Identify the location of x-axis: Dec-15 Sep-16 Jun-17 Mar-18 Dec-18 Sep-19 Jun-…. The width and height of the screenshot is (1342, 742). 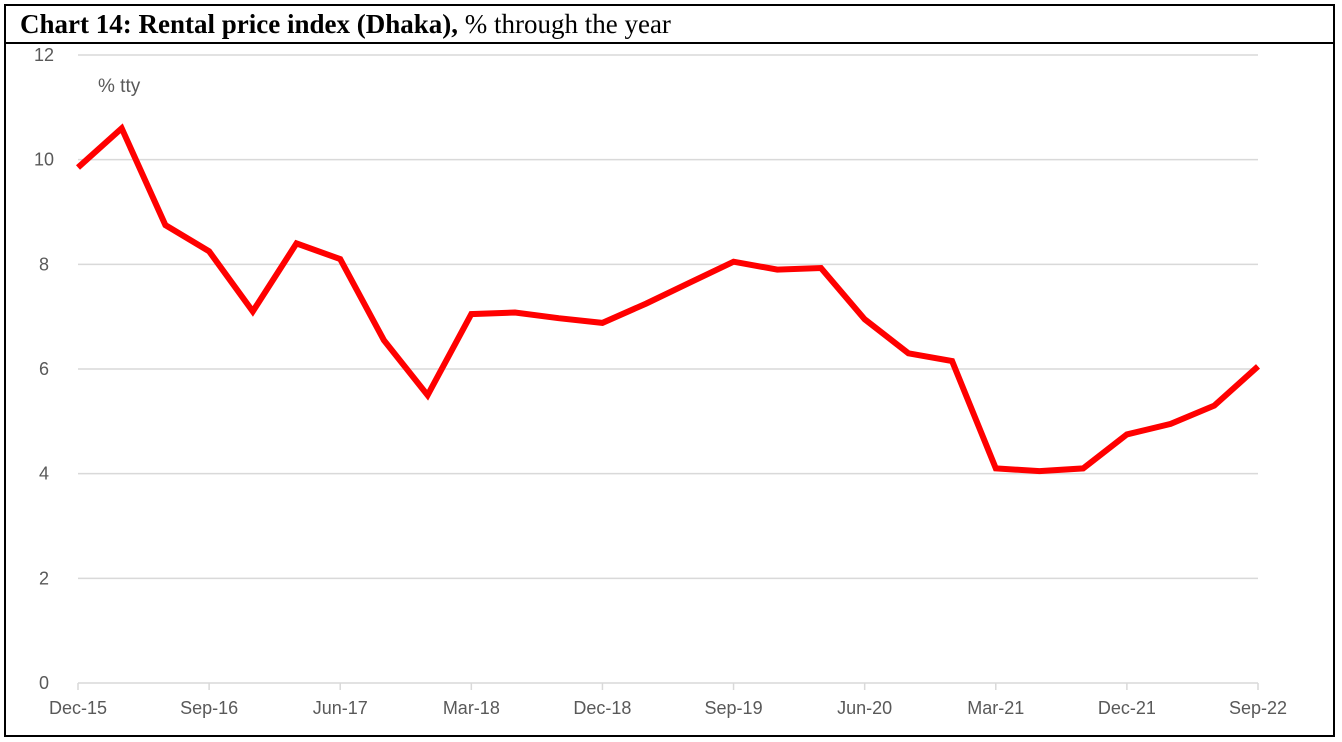
(668, 700).